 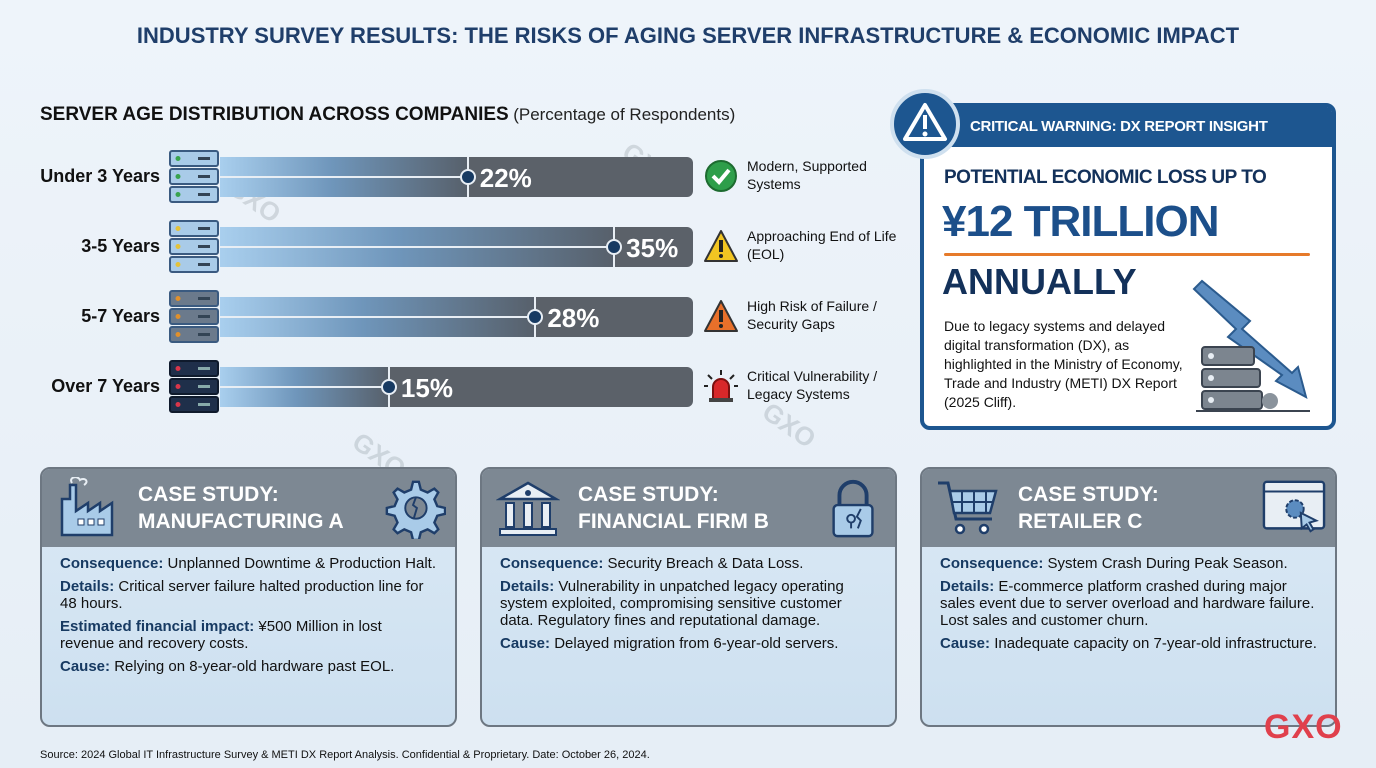 What do you see at coordinates (1251, 345) in the screenshot?
I see `crumbling-server-down-arrow-icon` at bounding box center [1251, 345].